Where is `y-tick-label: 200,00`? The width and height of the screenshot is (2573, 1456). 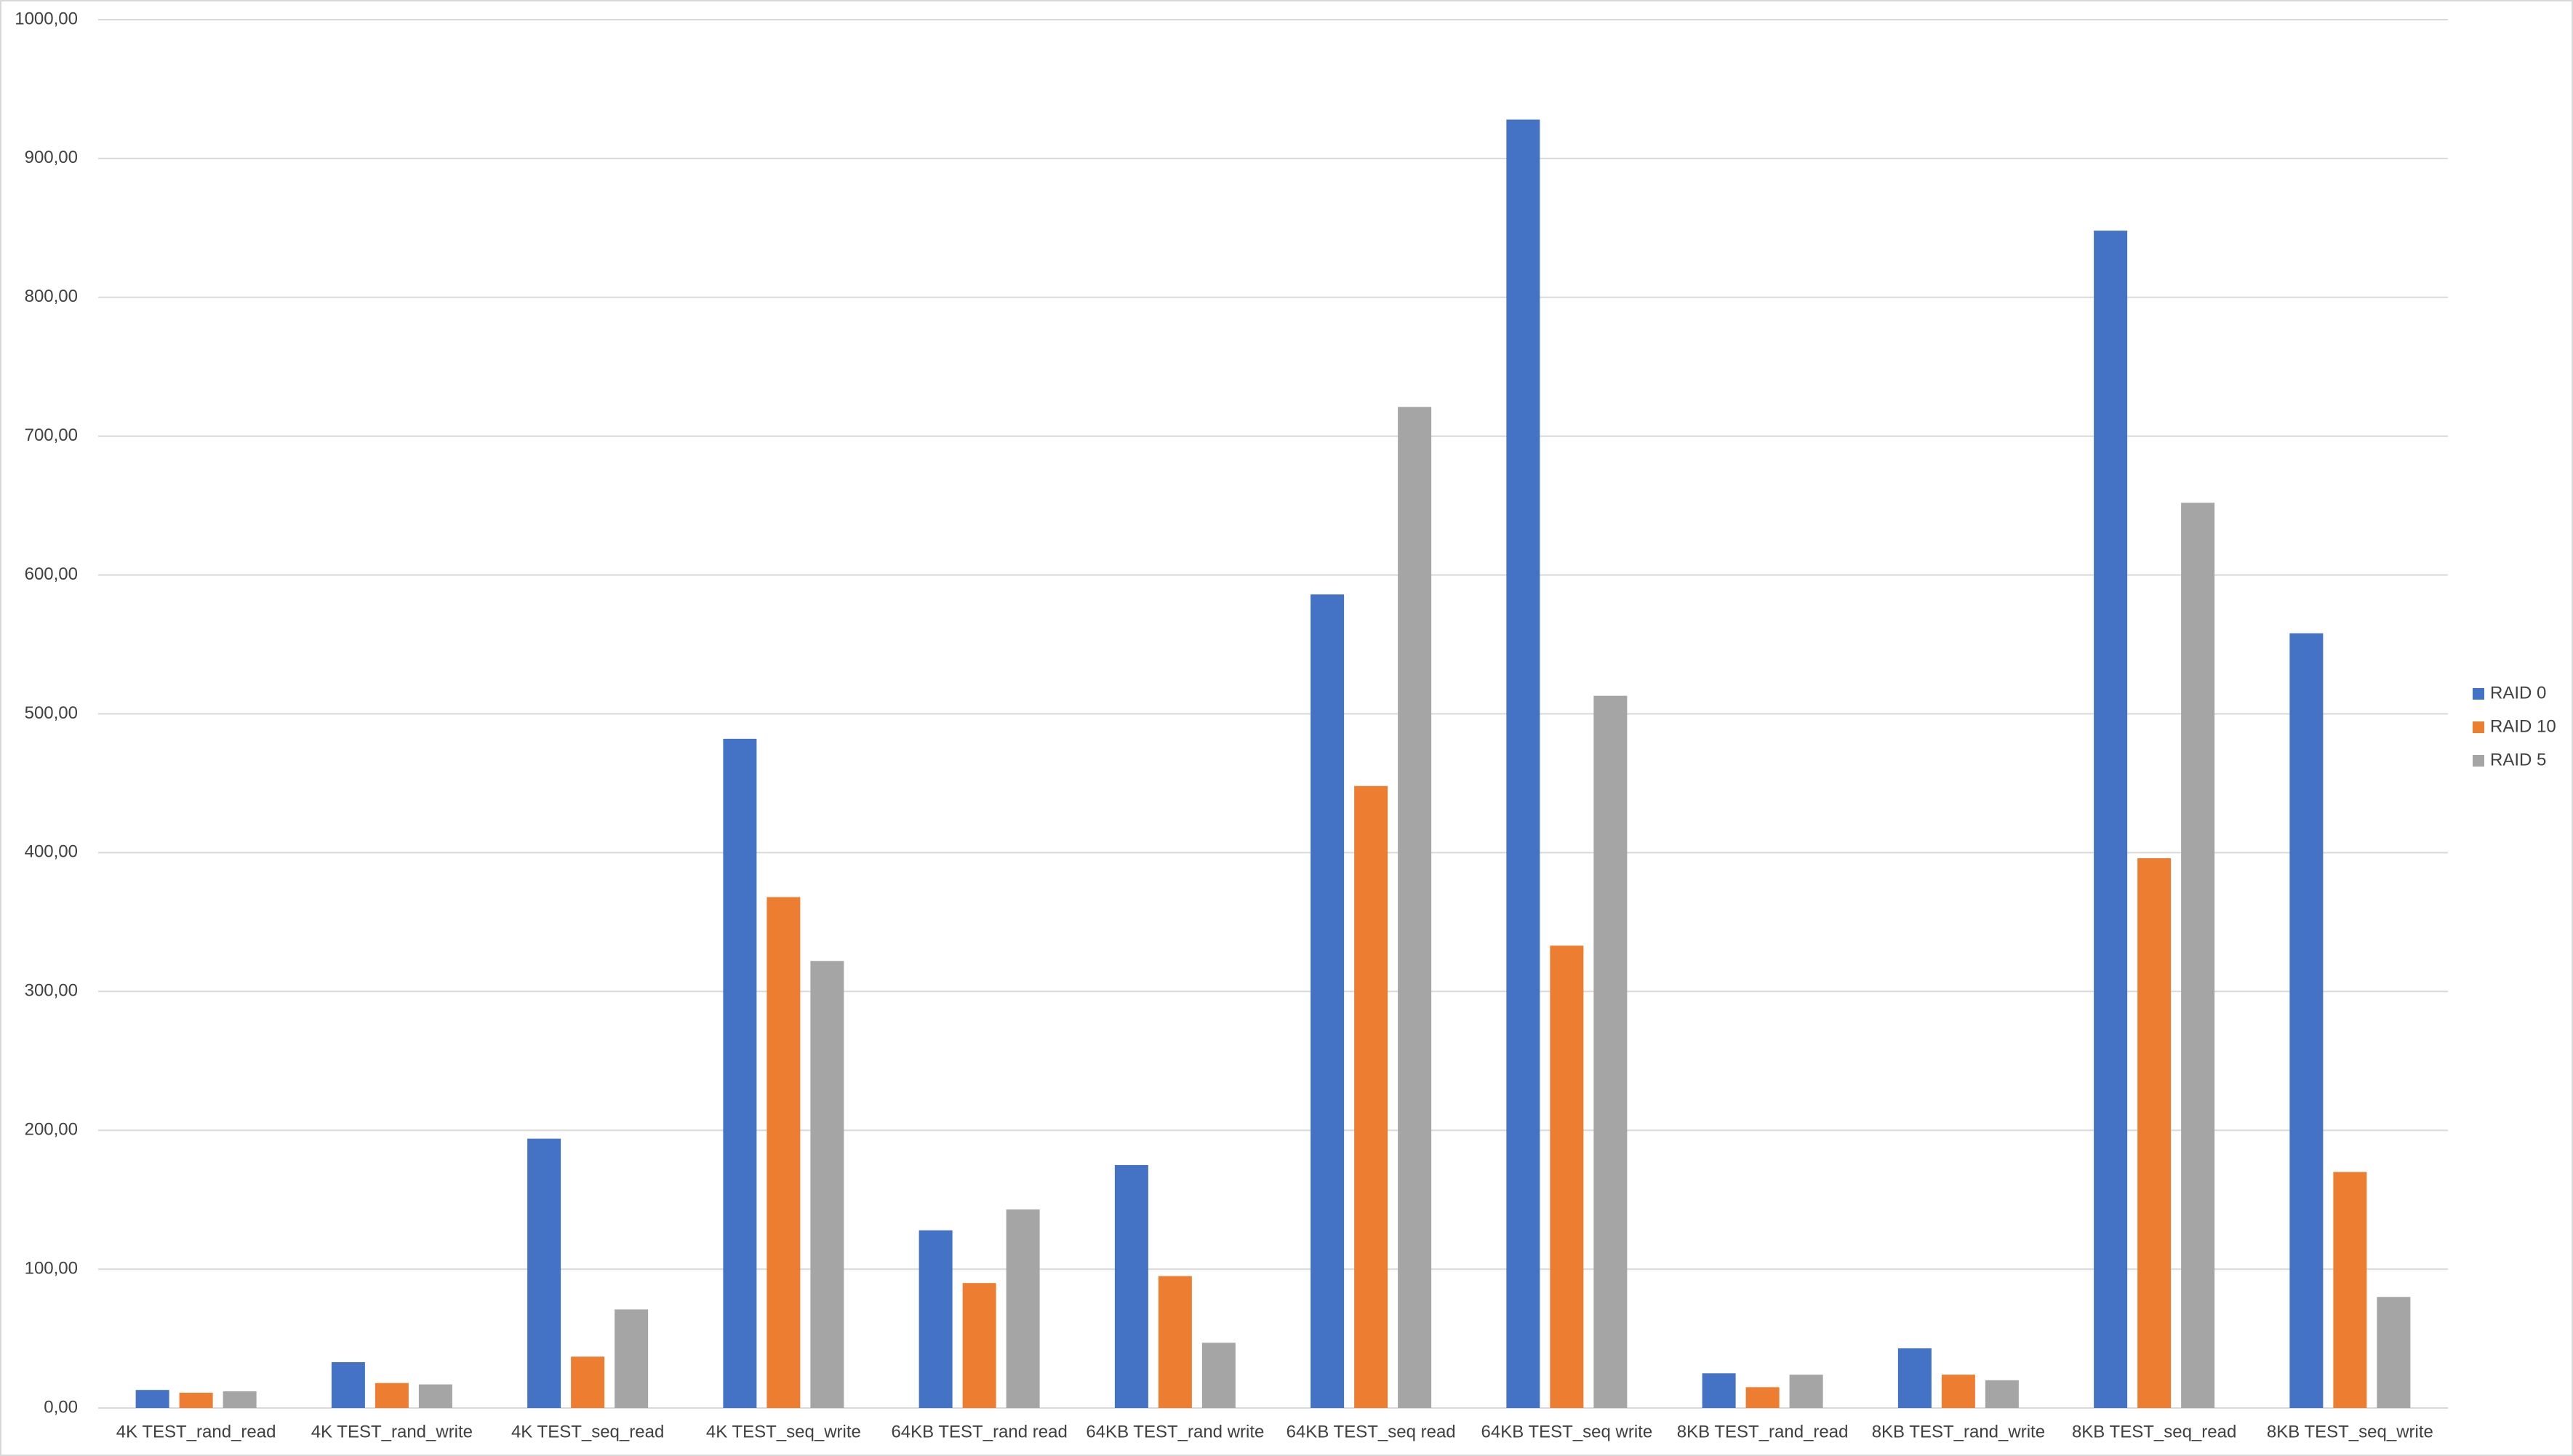
y-tick-label: 200,00 is located at coordinates (52, 1130).